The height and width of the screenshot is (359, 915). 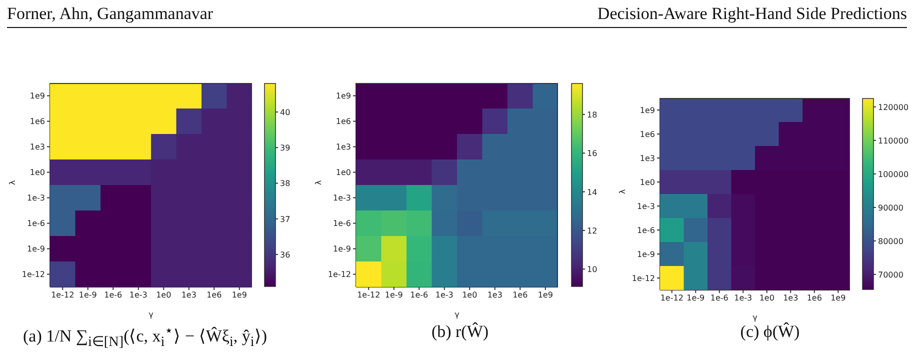 I want to click on color-bar-label: 10, so click(x=592, y=269).